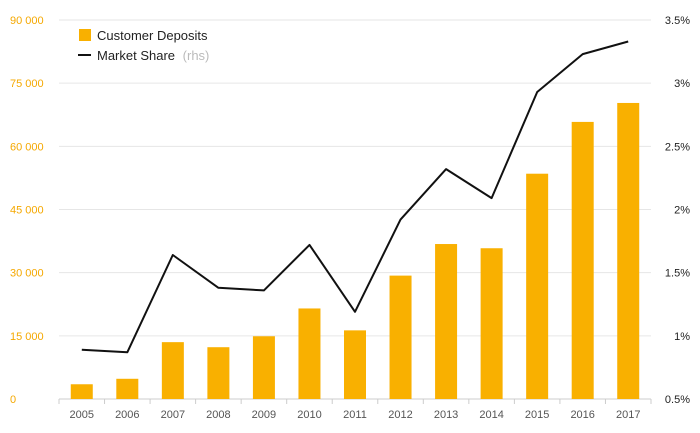  What do you see at coordinates (491, 415) in the screenshot?
I see `x-tick-label: 2014` at bounding box center [491, 415].